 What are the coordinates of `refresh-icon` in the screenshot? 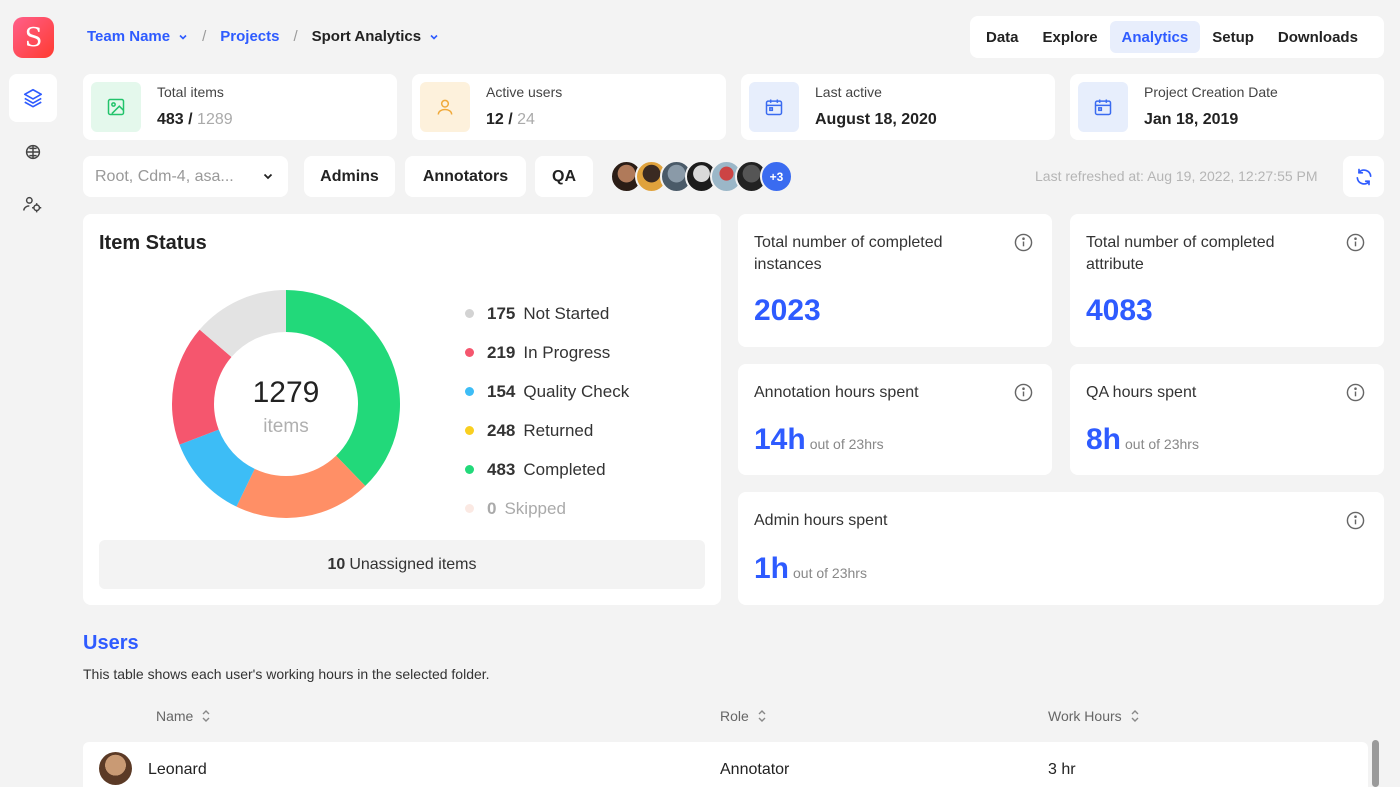 It's located at (1363, 176).